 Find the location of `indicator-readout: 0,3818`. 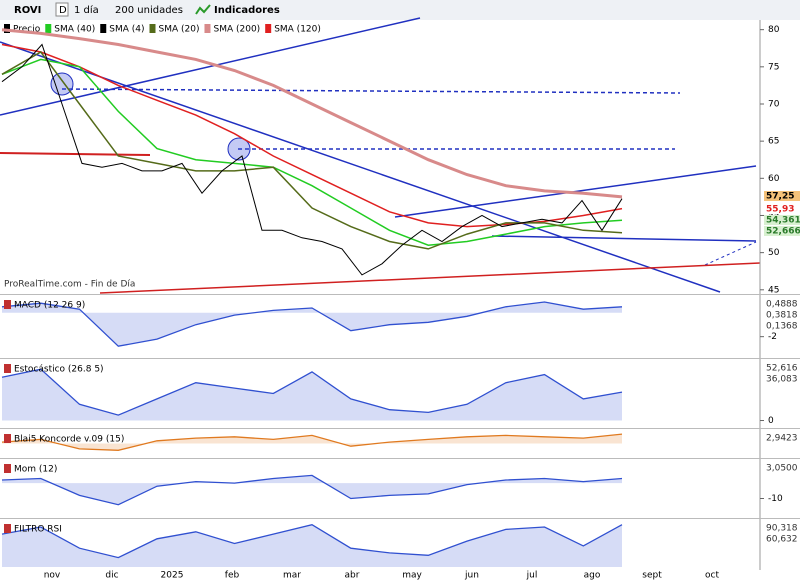

indicator-readout: 0,3818 is located at coordinates (782, 316).